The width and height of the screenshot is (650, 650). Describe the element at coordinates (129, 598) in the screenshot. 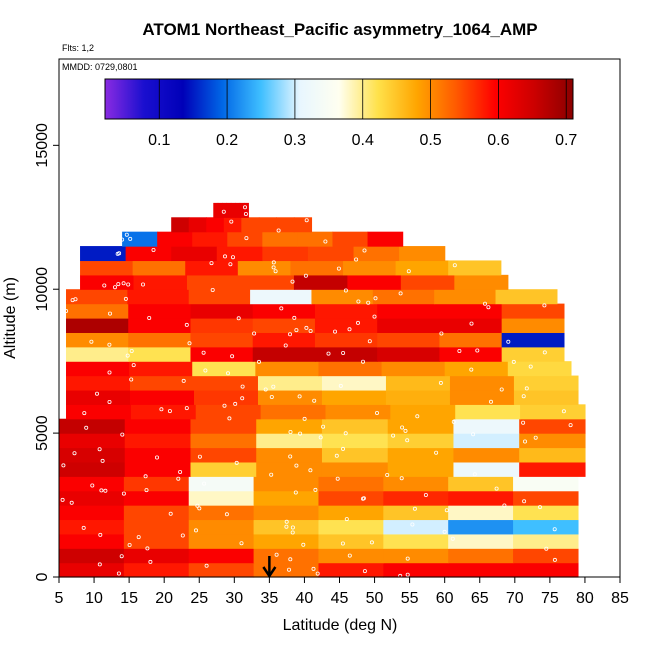

I see `x-tick-label: 15` at that location.